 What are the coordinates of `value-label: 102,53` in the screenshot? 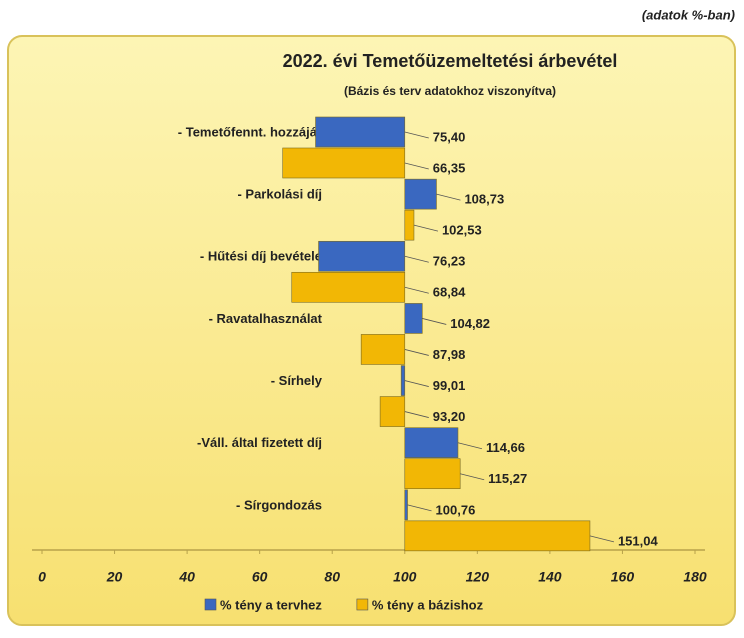 It's located at (462, 230).